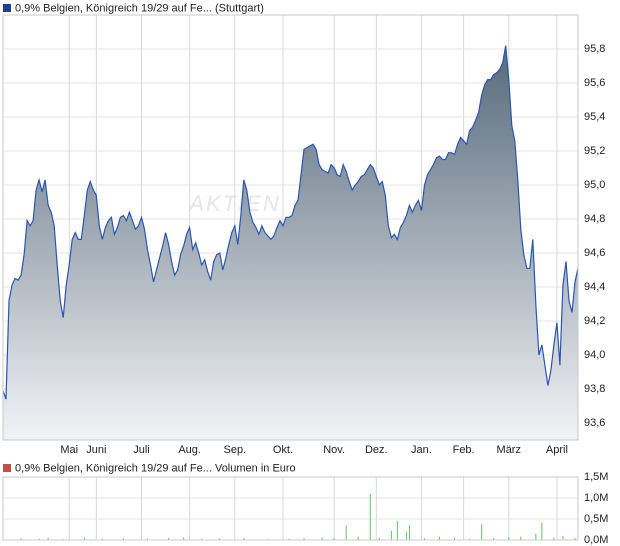 This screenshot has height=546, width=620. Describe the element at coordinates (594, 83) in the screenshot. I see `y-tick-label: 95,6` at that location.